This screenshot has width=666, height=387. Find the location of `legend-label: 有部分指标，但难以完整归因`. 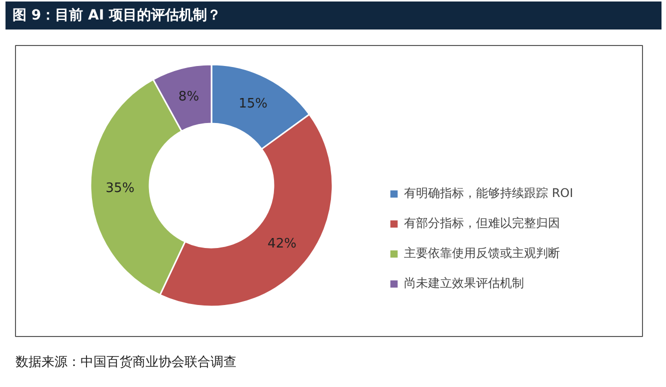

legend-label: 有部分指标，但难以完整归因 is located at coordinates (482, 223).